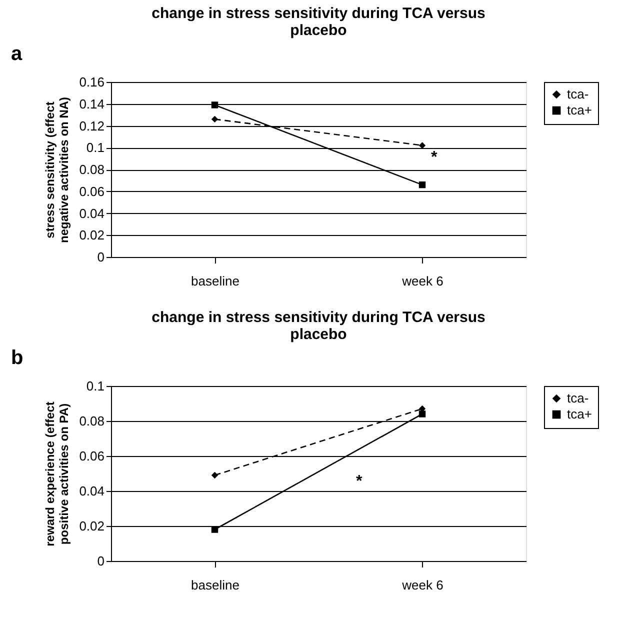 The height and width of the screenshot is (622, 640). Describe the element at coordinates (64, 170) in the screenshot. I see `text: negative activities on NA)` at that location.